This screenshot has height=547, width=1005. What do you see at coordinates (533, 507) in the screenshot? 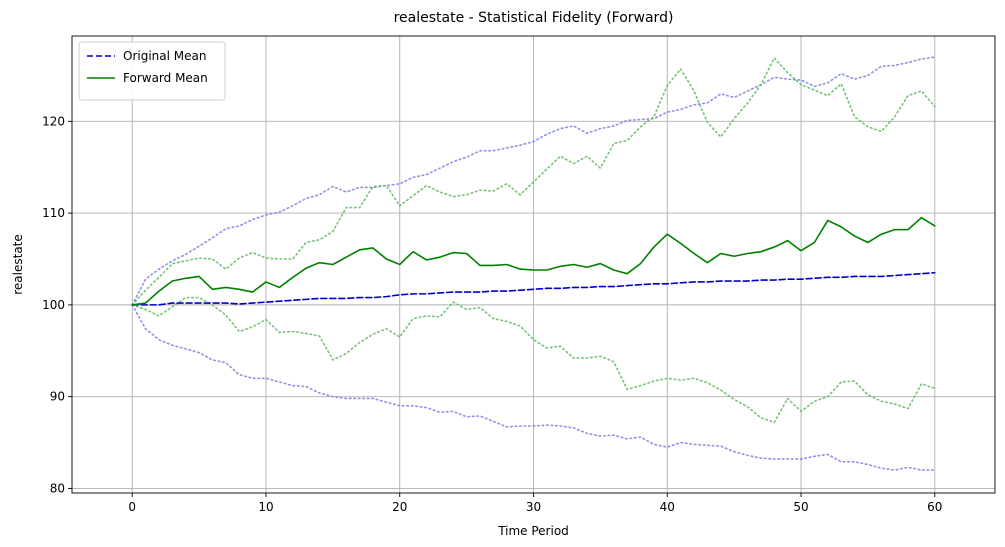
I see `x-tick-label: 30` at bounding box center [533, 507].